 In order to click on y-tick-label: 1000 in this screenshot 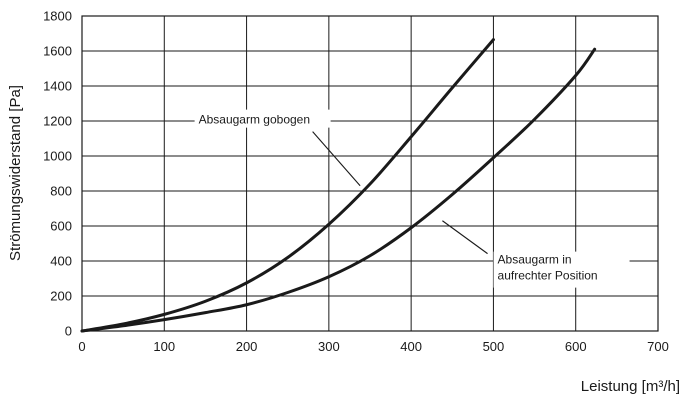, I will do `click(57, 156)`.